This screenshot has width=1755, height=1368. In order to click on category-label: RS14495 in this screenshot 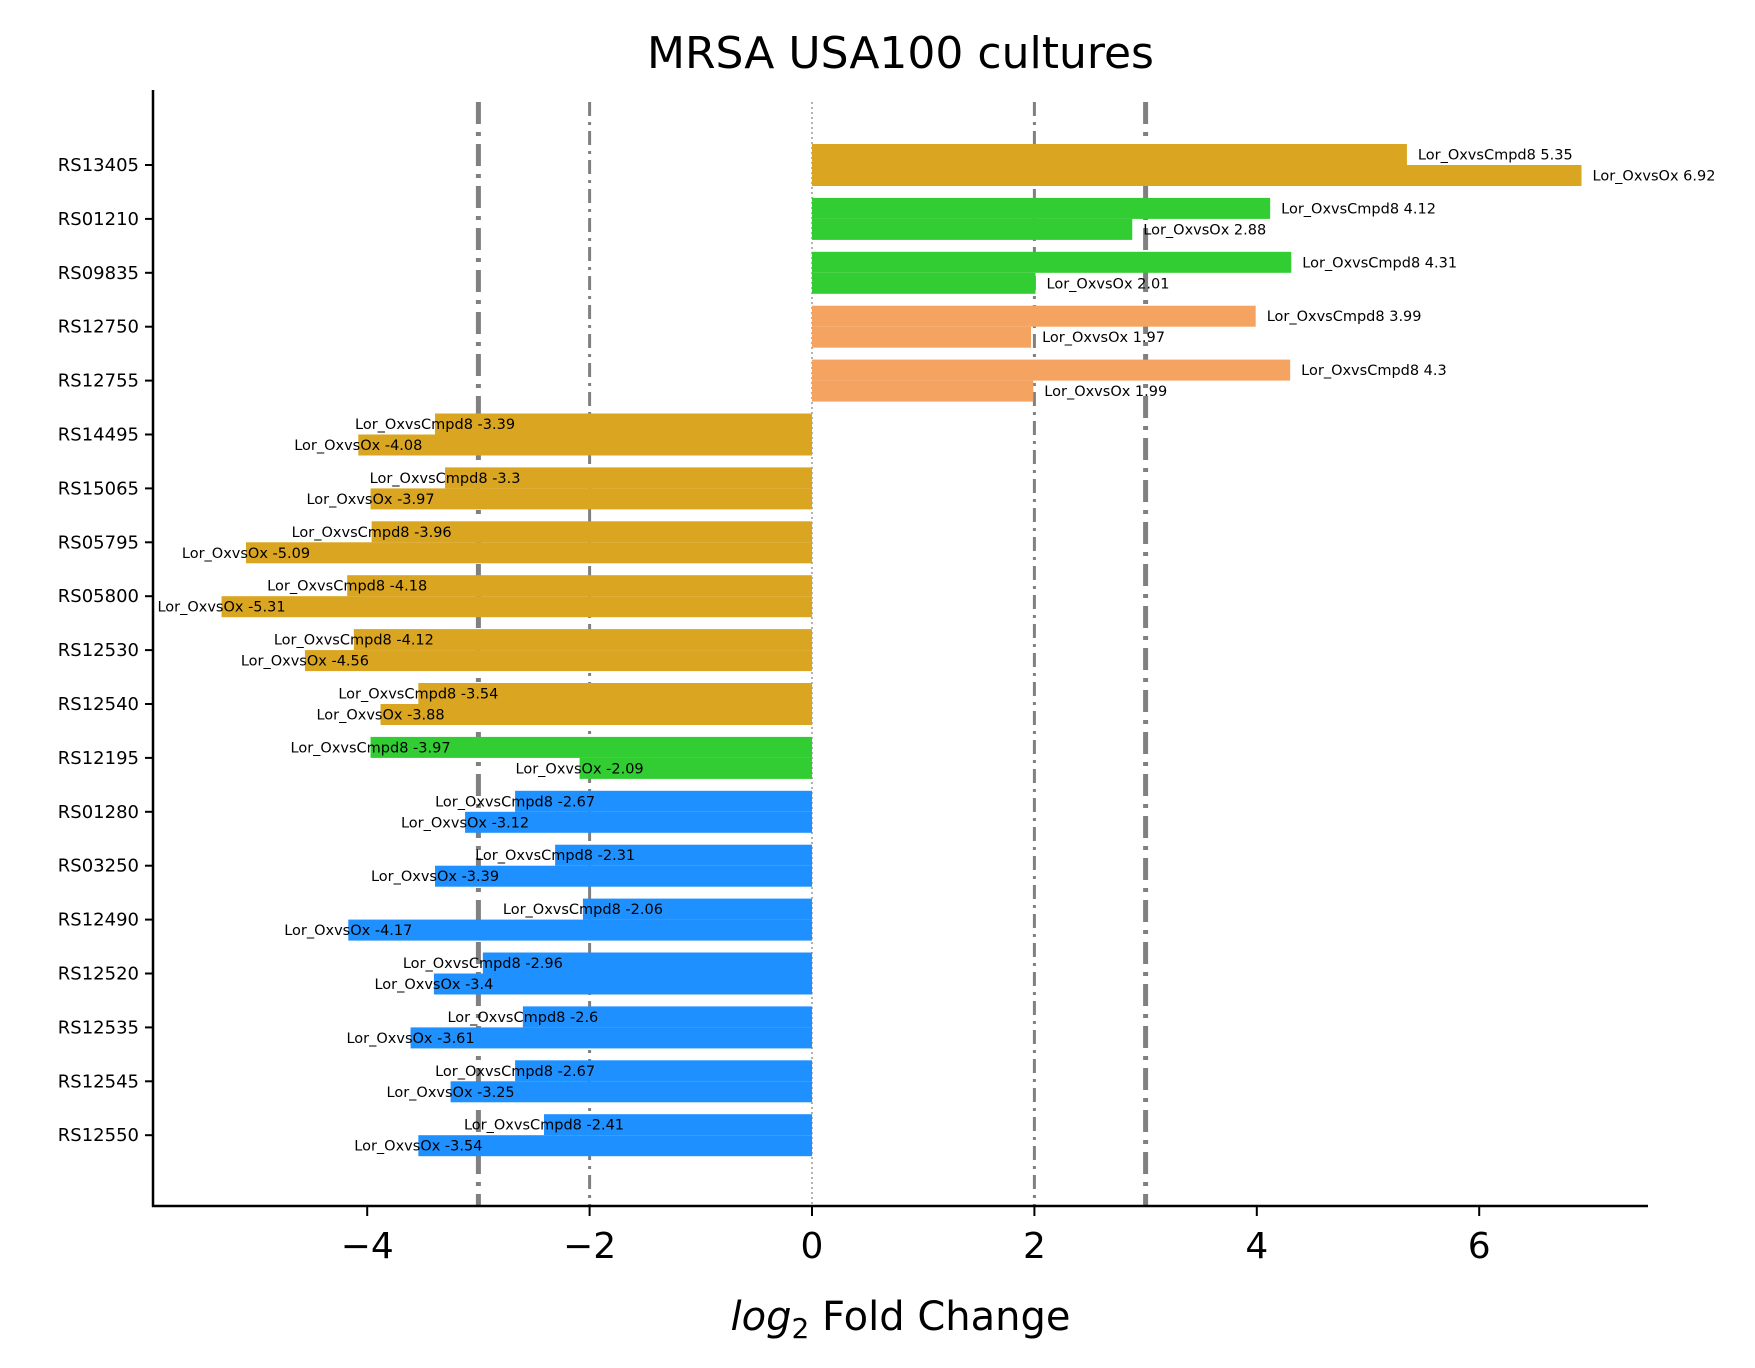, I will do `click(98, 435)`.